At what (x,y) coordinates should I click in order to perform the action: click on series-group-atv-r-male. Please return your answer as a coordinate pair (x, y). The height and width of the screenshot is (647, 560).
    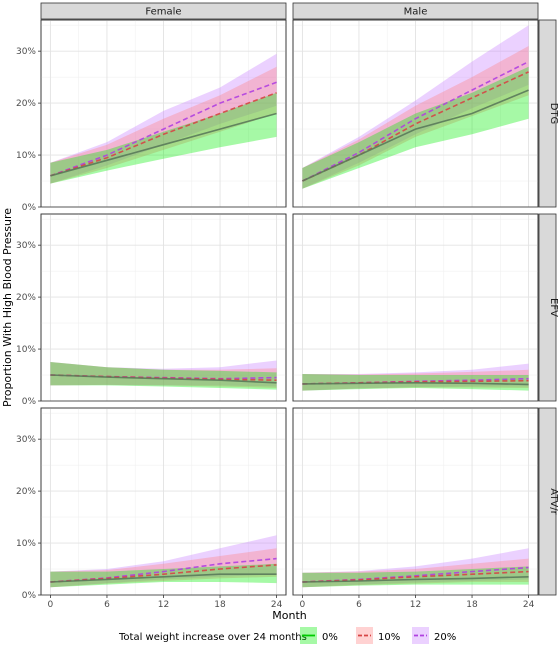
    Looking at the image, I should click on (415, 568).